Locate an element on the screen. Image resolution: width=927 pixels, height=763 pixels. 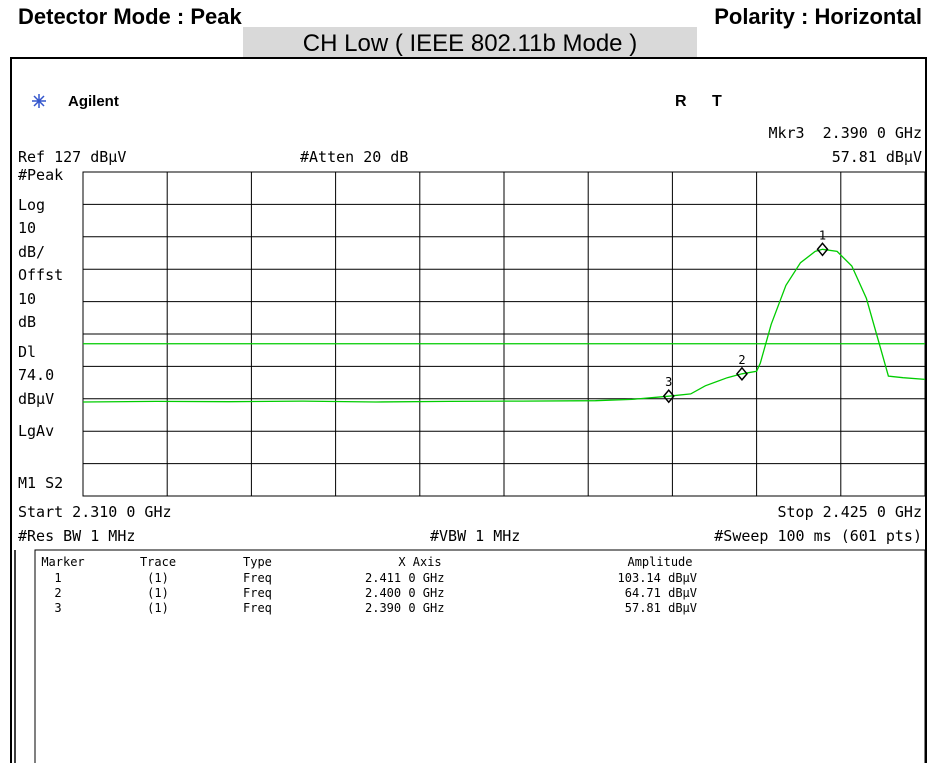
table-cell: 1 is located at coordinates (57, 578).